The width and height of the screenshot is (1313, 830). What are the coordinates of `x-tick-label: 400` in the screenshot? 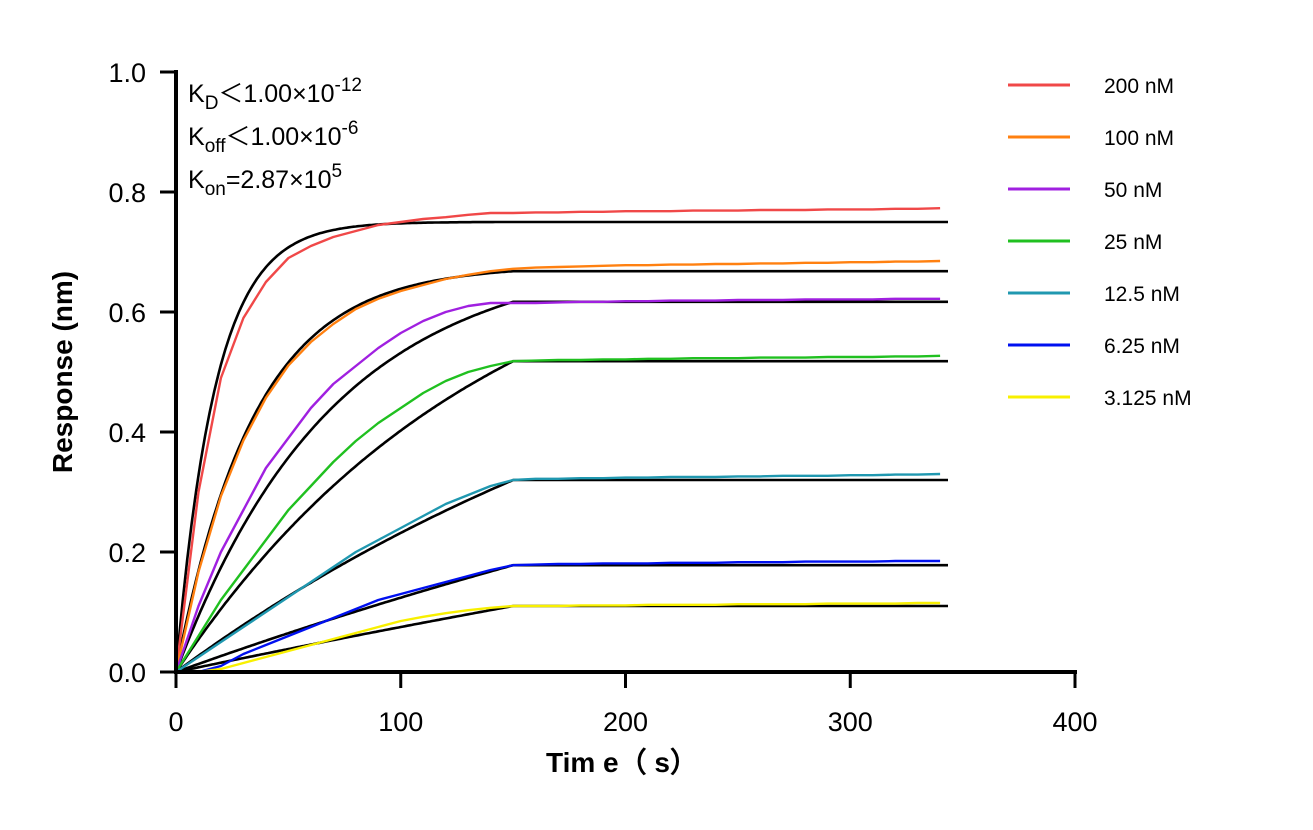 It's located at (1074, 722).